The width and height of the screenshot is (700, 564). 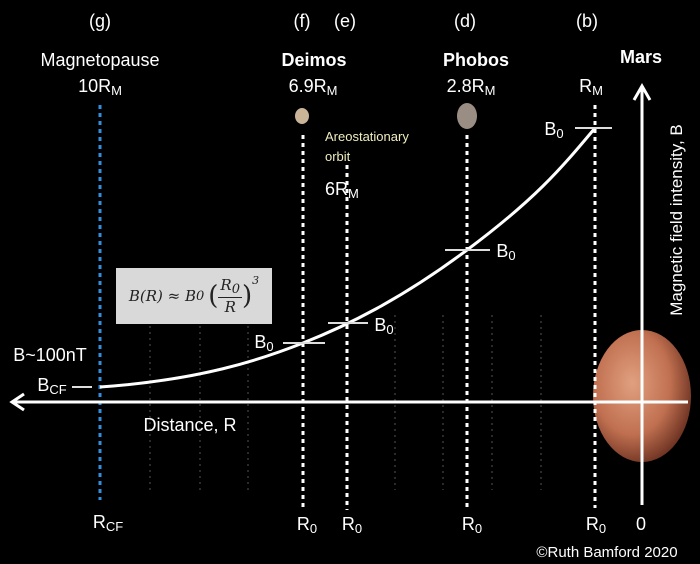 I want to click on formula-fraction: R0 R, so click(x=230, y=296).